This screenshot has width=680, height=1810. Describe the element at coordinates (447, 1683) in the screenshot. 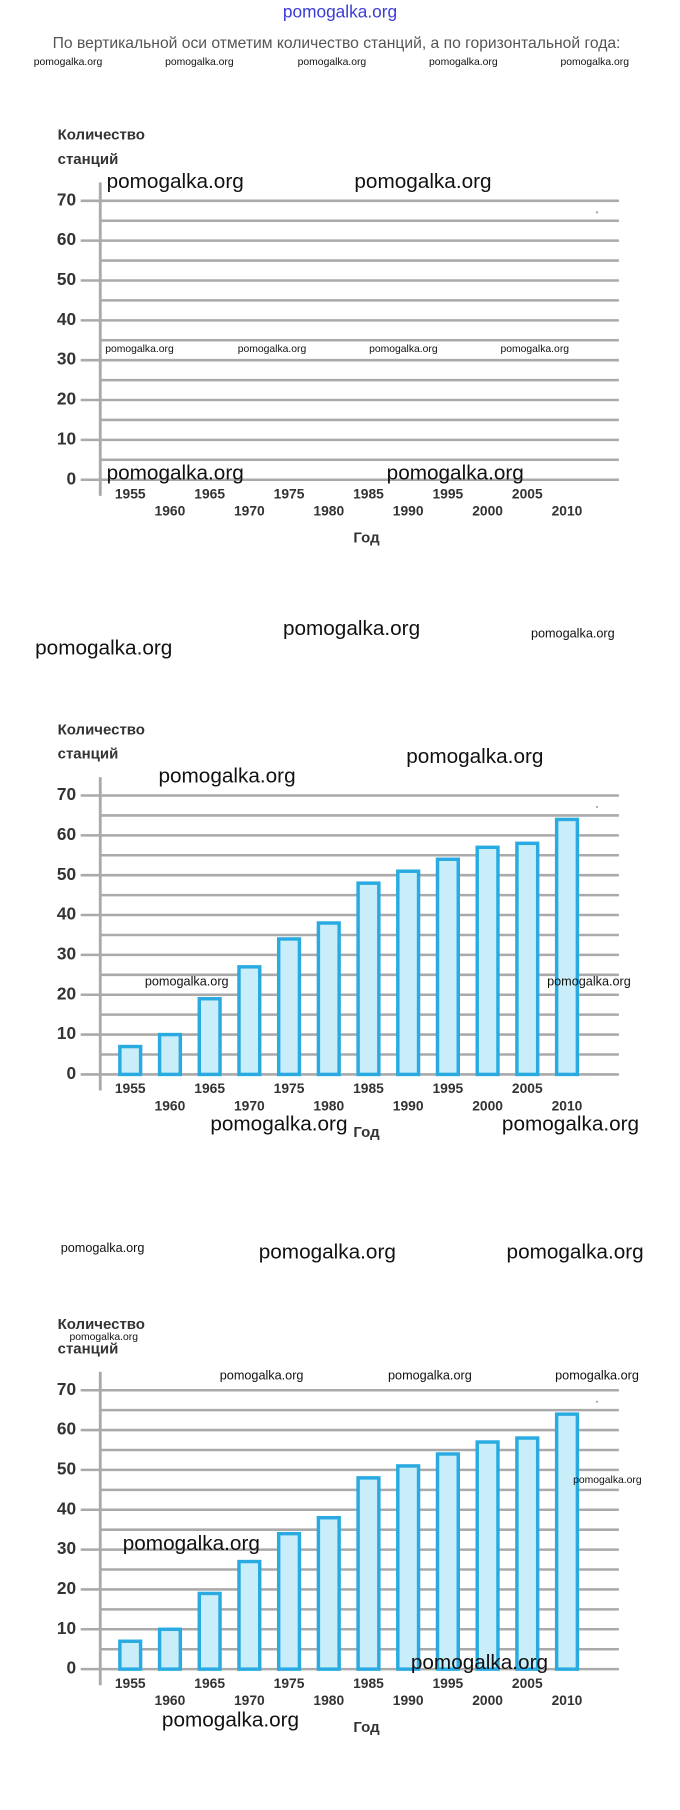

I see `x-tick-label: 1995` at that location.